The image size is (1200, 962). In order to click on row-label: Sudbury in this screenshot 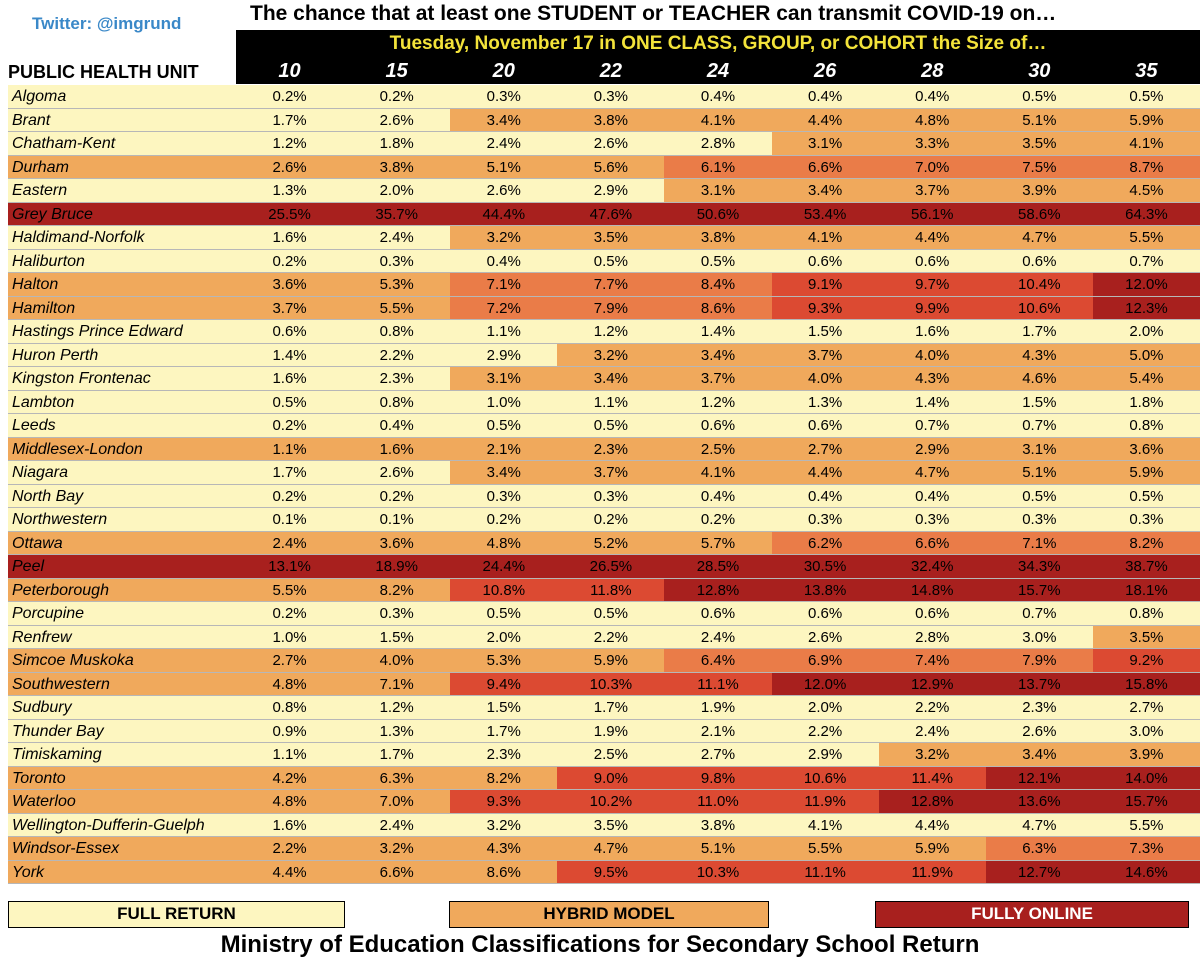, I will do `click(122, 708)`.